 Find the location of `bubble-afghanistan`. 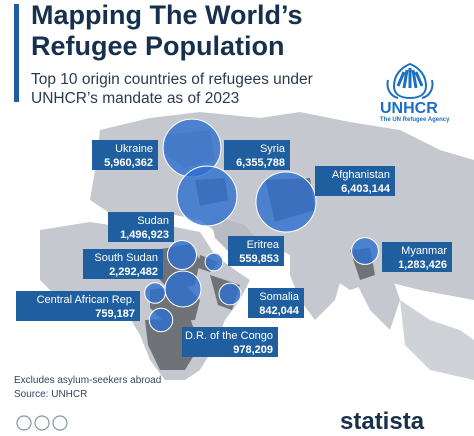

bubble-afghanistan is located at coordinates (286, 202).